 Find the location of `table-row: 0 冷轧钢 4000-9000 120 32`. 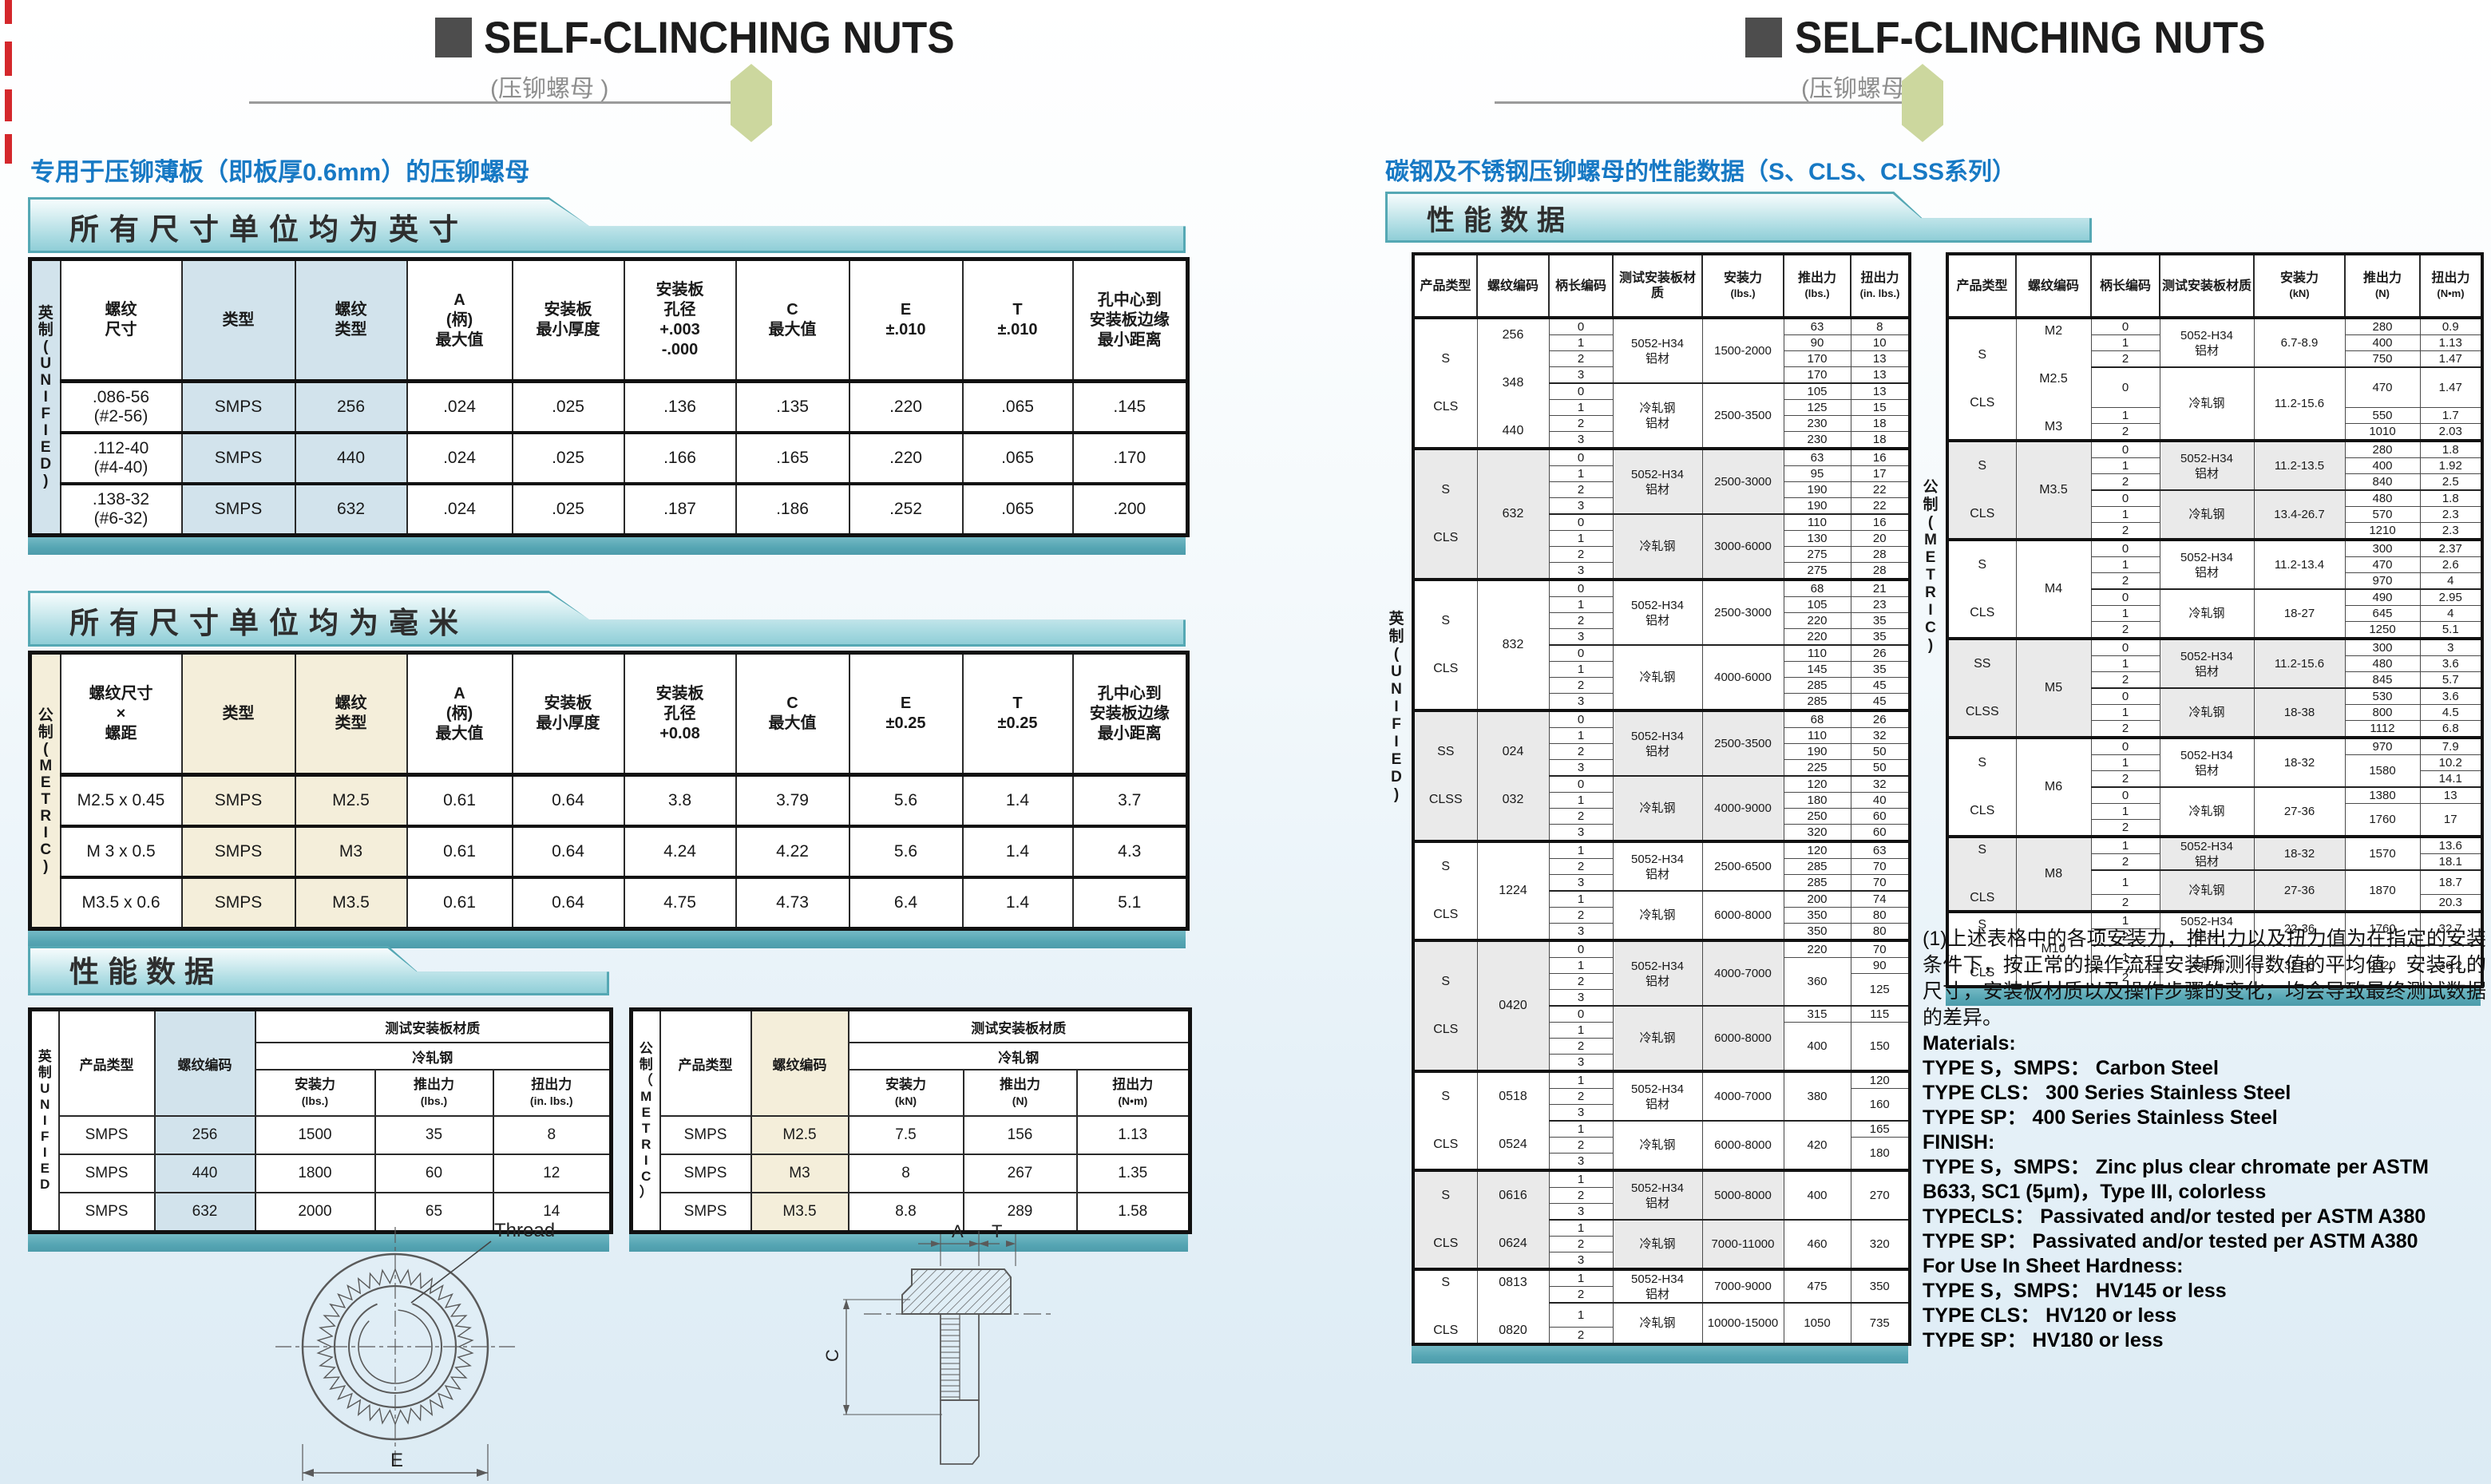

table-row: 0 冷轧钢 4000-9000 120 32 is located at coordinates (1662, 808).